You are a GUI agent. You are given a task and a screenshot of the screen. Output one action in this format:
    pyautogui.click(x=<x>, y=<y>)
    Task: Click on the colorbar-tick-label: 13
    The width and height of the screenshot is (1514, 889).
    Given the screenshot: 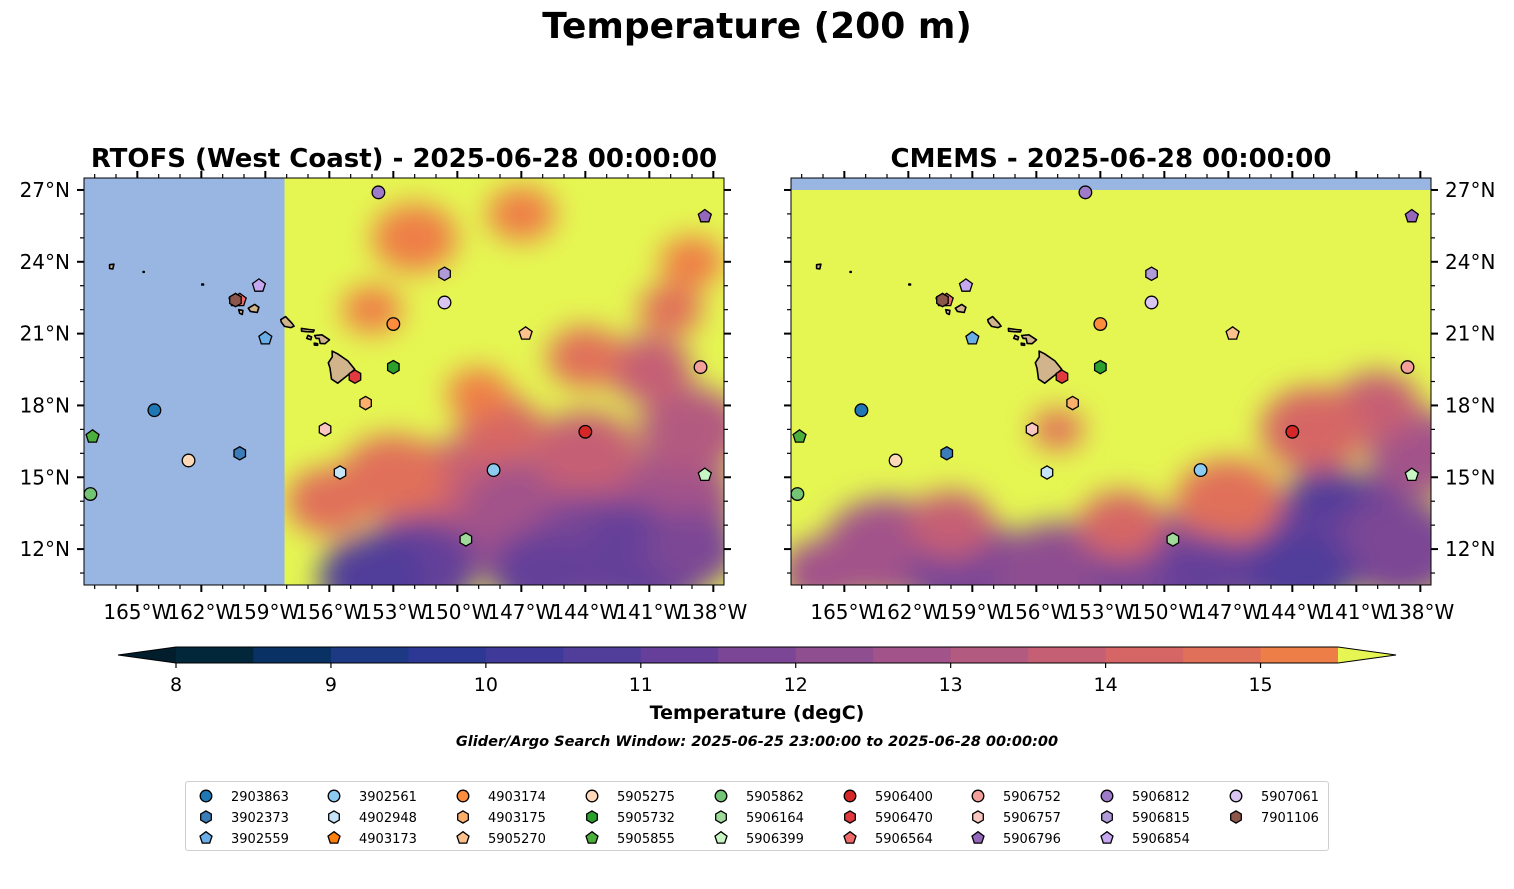 What is the action you would take?
    pyautogui.click(x=951, y=685)
    